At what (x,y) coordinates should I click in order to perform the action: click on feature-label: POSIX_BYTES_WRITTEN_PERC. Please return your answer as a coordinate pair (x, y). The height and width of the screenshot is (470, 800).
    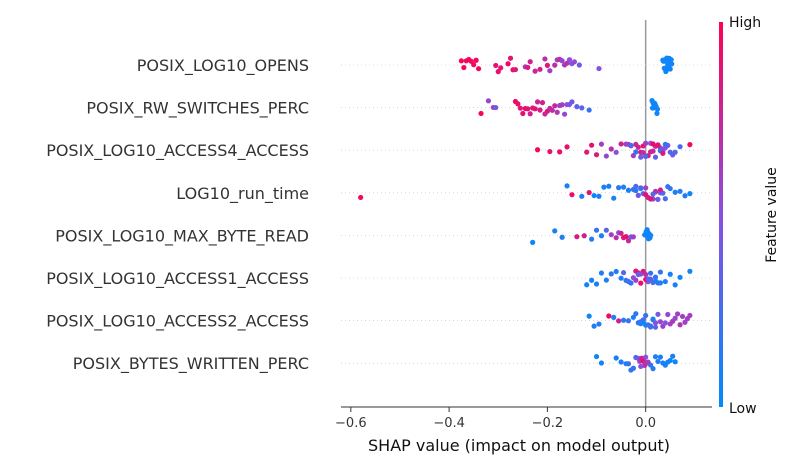
    Looking at the image, I should click on (191, 364).